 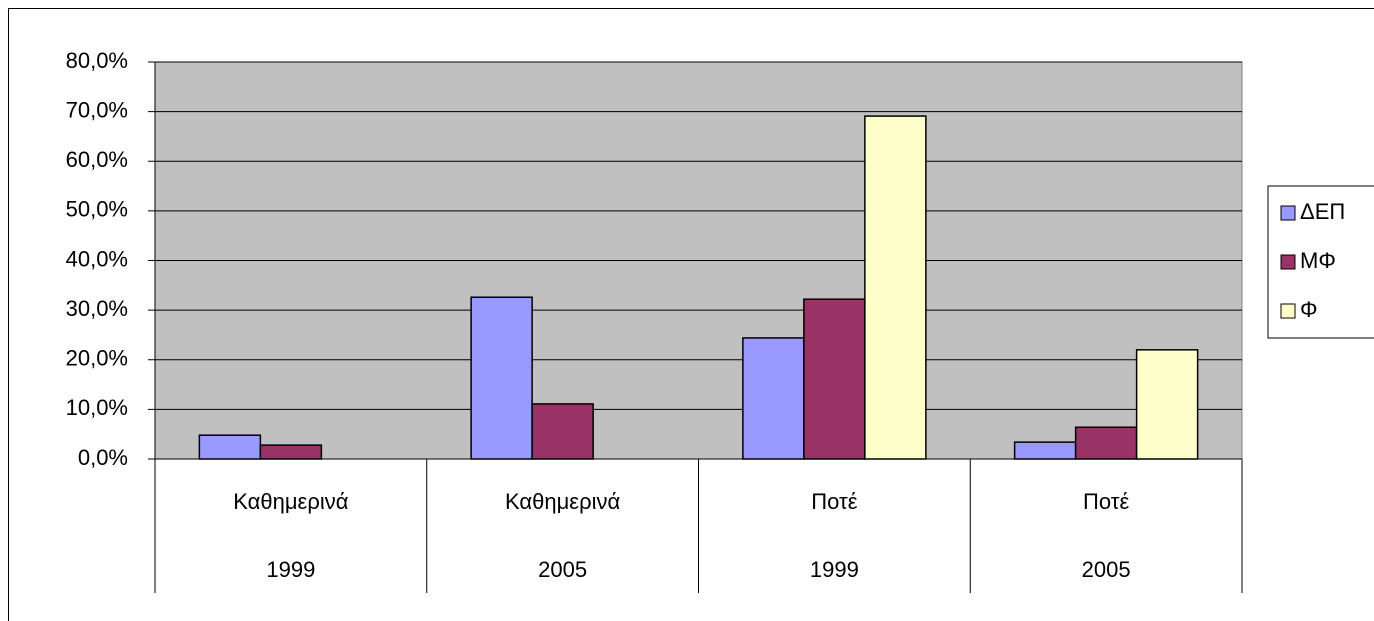 What do you see at coordinates (97, 258) in the screenshot?
I see `y-tick-label: 40,0%` at bounding box center [97, 258].